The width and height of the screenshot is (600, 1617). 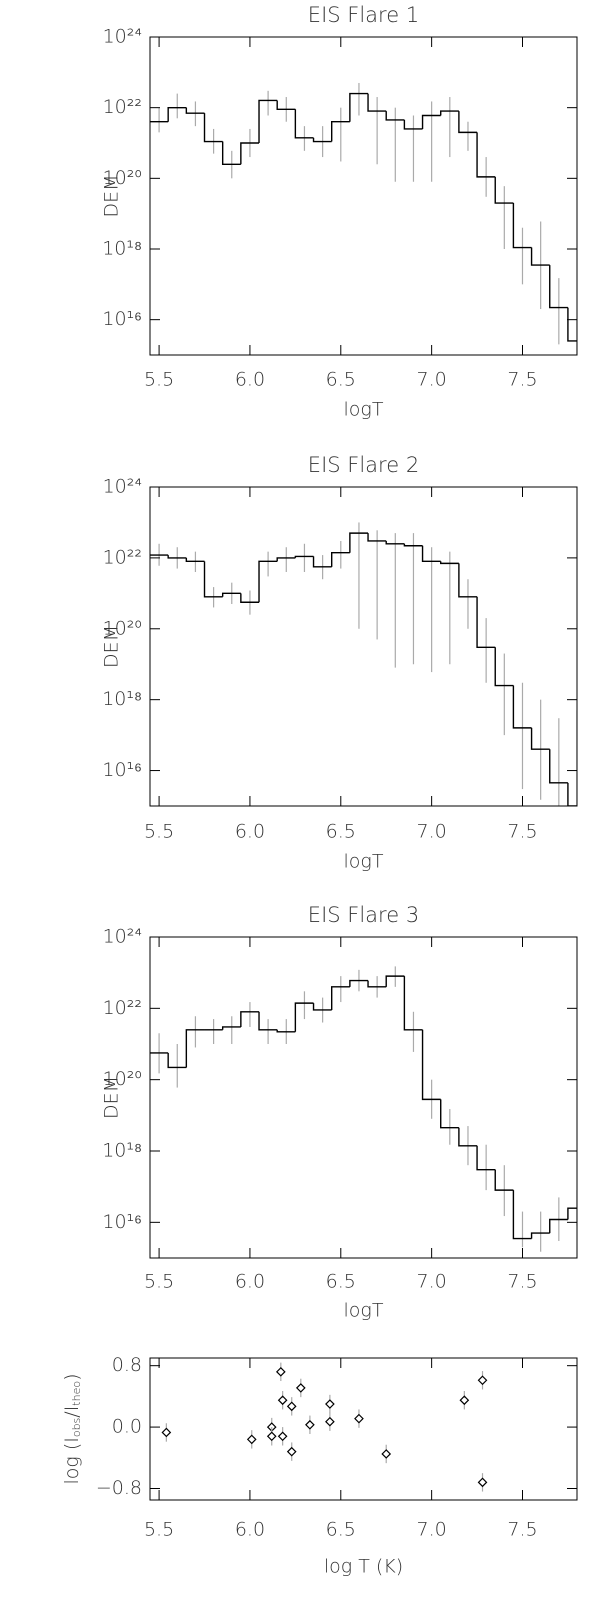 I want to click on subscript: obs, so click(x=76, y=1427).